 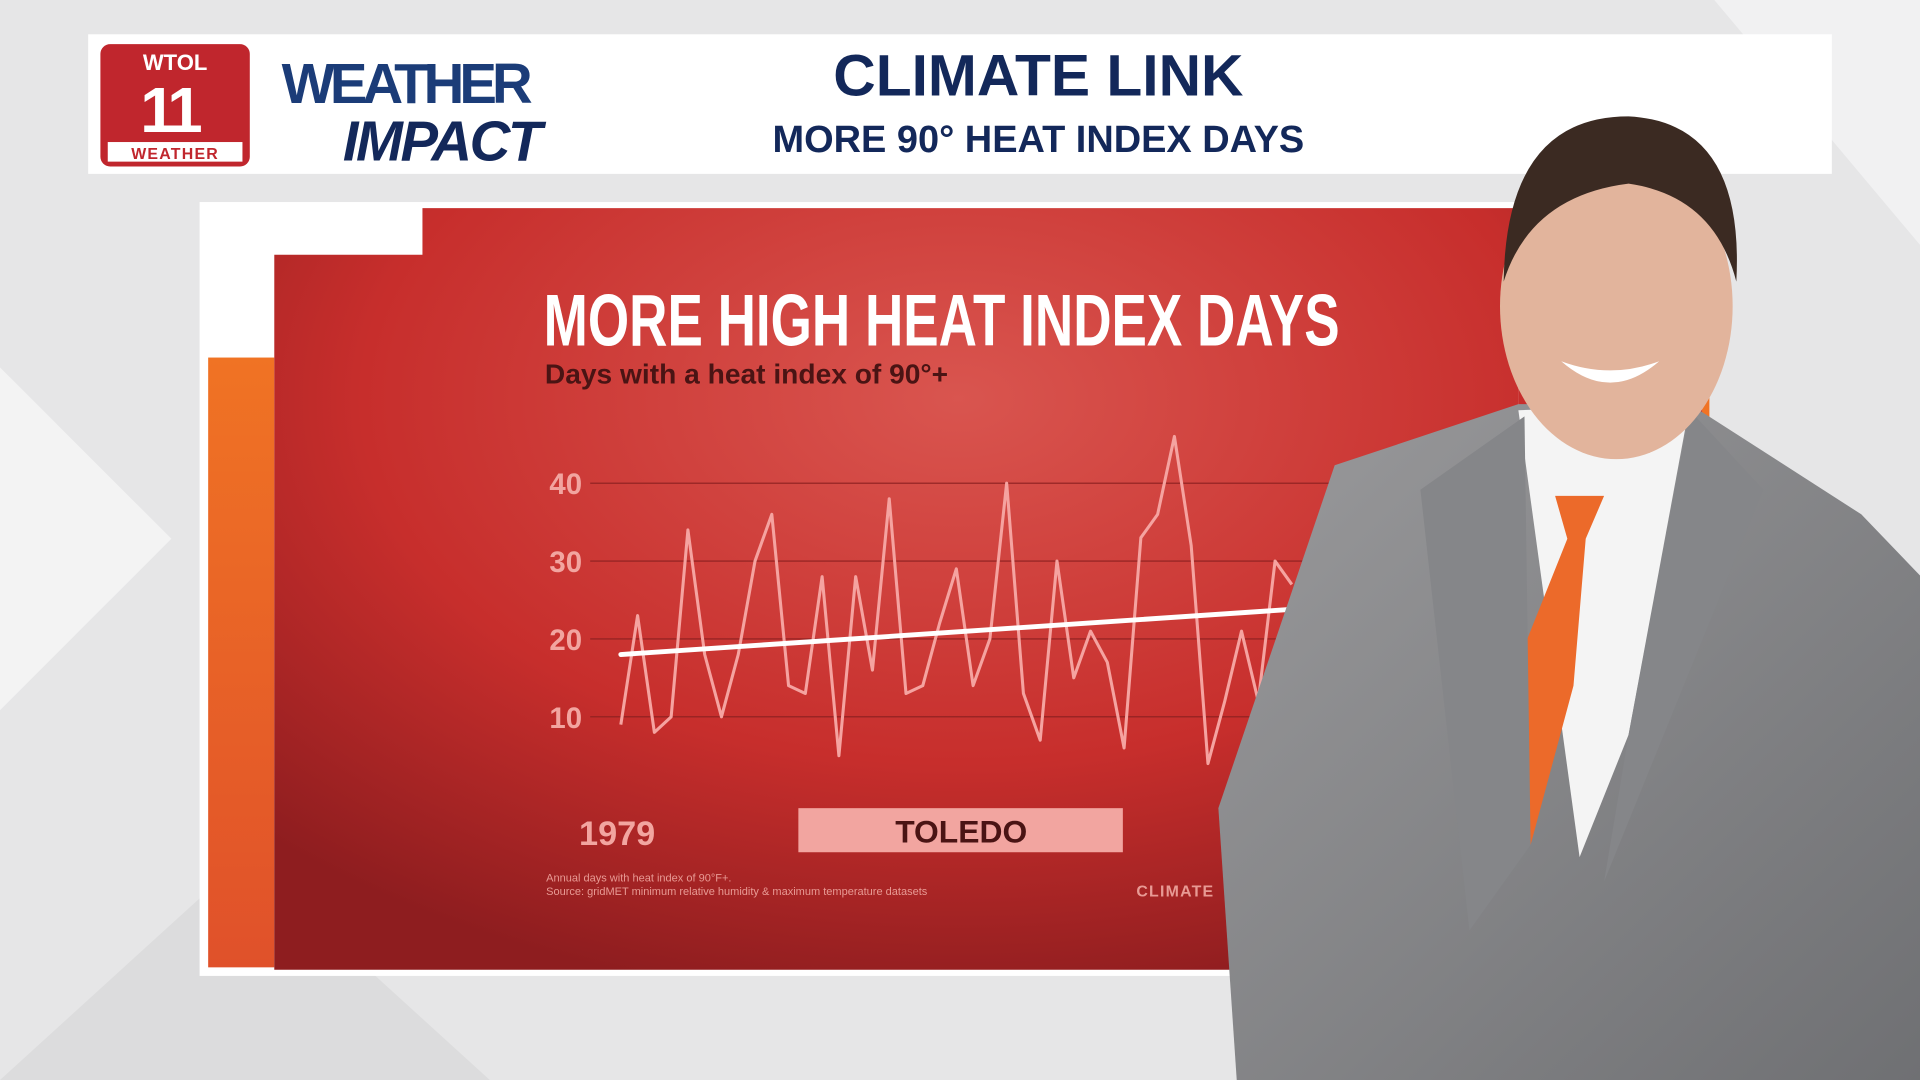 I want to click on header-title: CLIMATE LINK, so click(x=1038, y=76).